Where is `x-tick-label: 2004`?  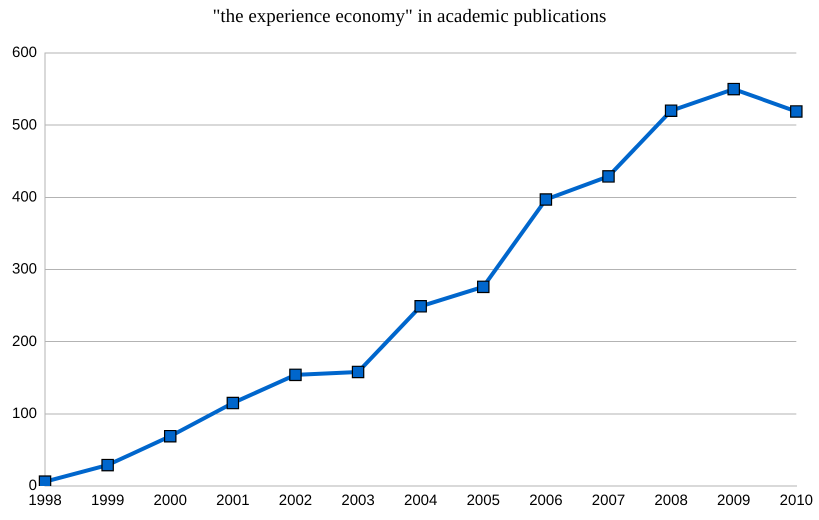
x-tick-label: 2004 is located at coordinates (421, 501).